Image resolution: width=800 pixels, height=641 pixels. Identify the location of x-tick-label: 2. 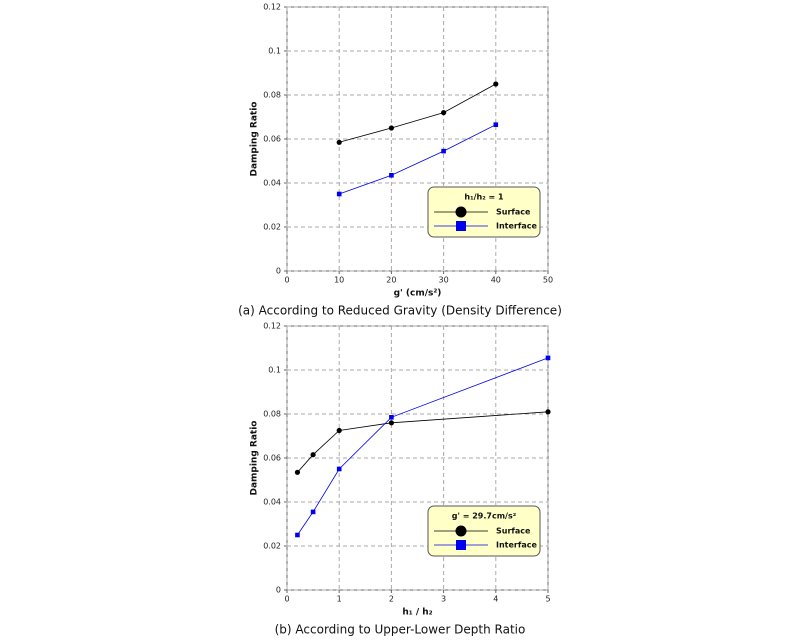
(391, 599).